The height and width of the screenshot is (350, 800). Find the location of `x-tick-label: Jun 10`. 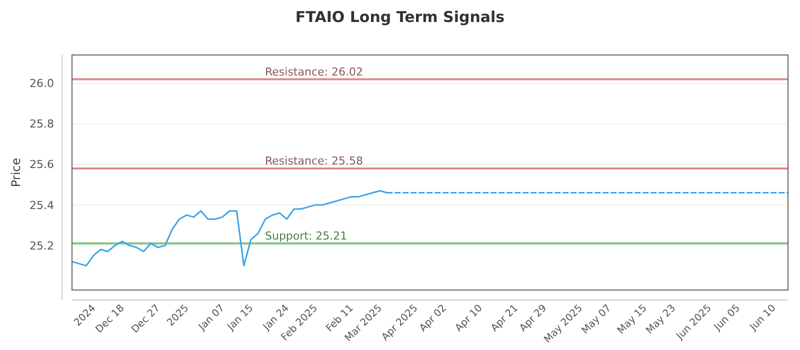

x-tick-label: Jun 10 is located at coordinates (762, 318).